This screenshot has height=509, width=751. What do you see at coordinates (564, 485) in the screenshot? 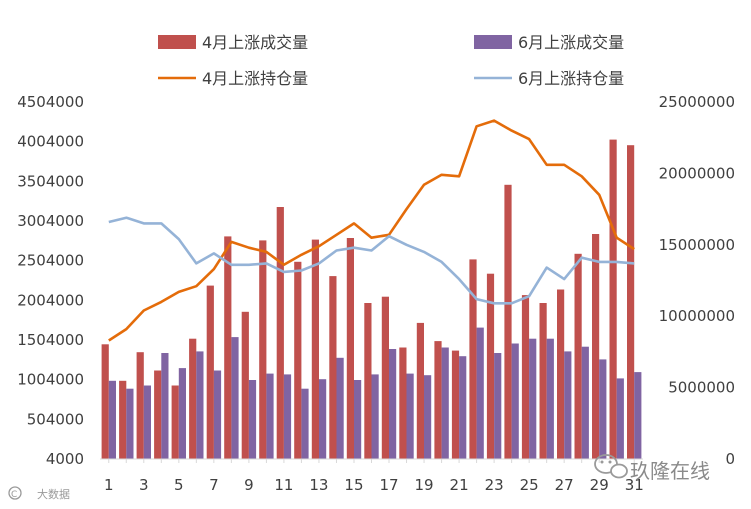
I see `x-tick-label: 27` at bounding box center [564, 485].